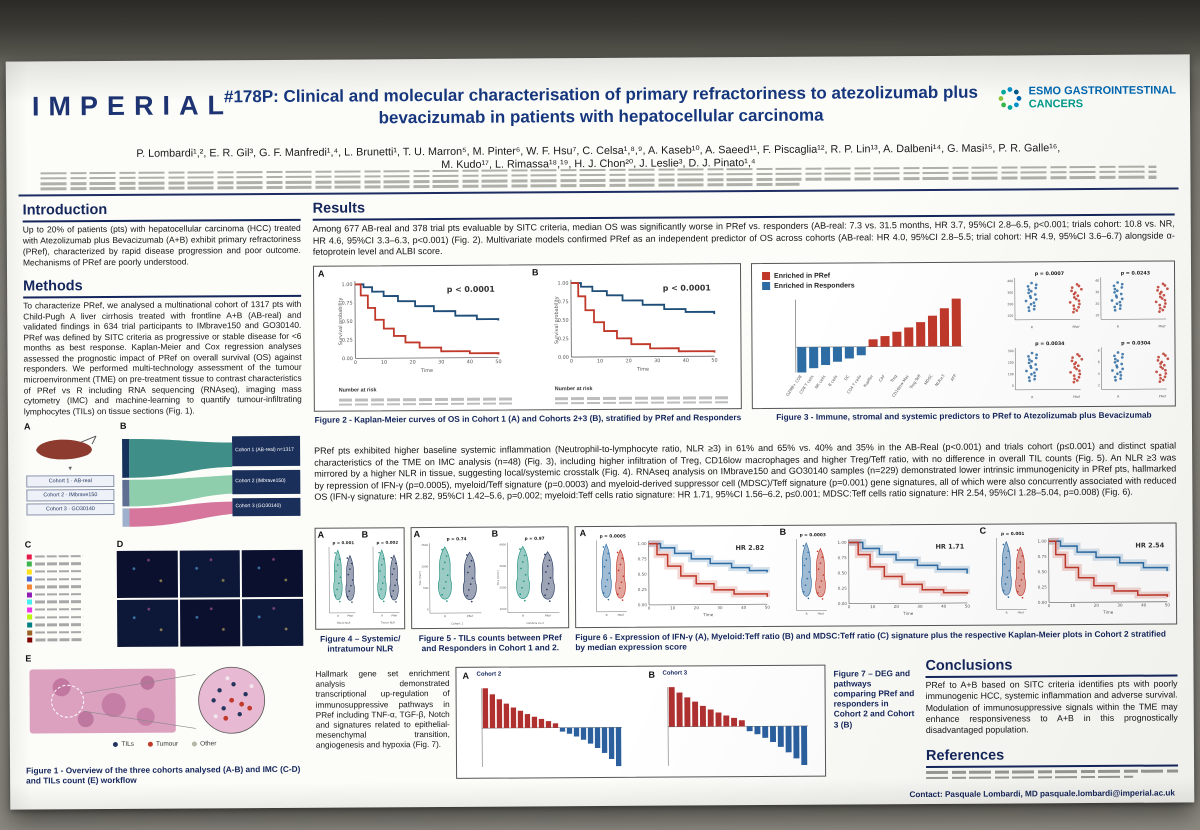 This screenshot has width=1200, height=830. Describe the element at coordinates (928, 379) in the screenshot. I see `svg-text: MDSC` at that location.